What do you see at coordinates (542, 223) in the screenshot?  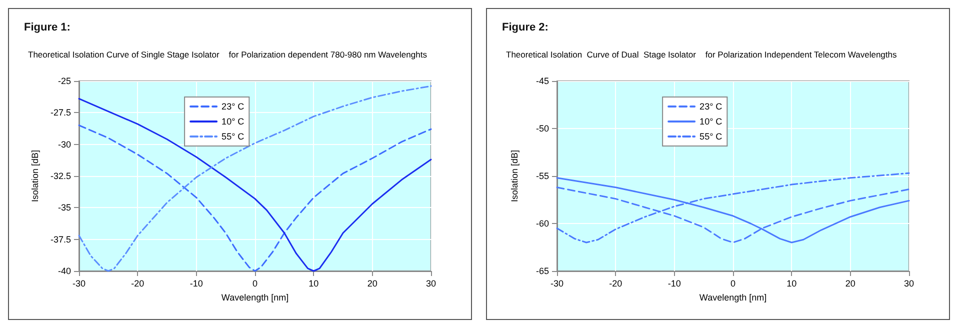 I see `y-tick-label: -60` at bounding box center [542, 223].